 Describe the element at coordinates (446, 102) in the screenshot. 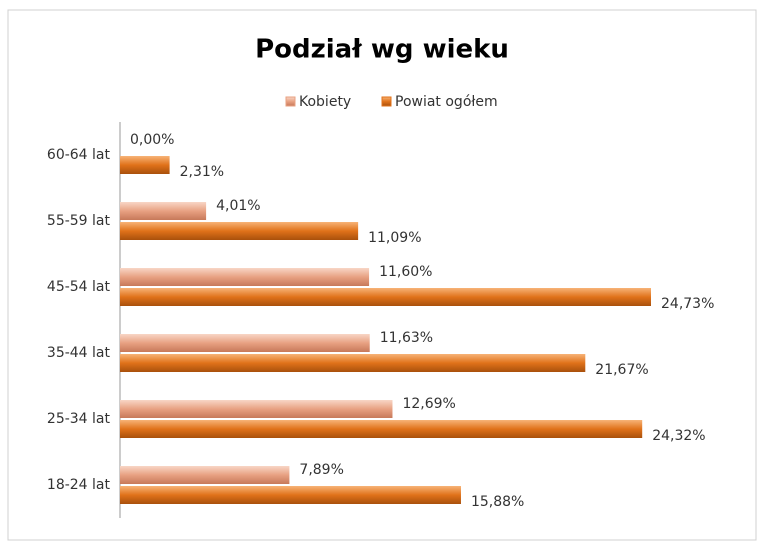

I see `legend-label: Powiat ogółem` at that location.